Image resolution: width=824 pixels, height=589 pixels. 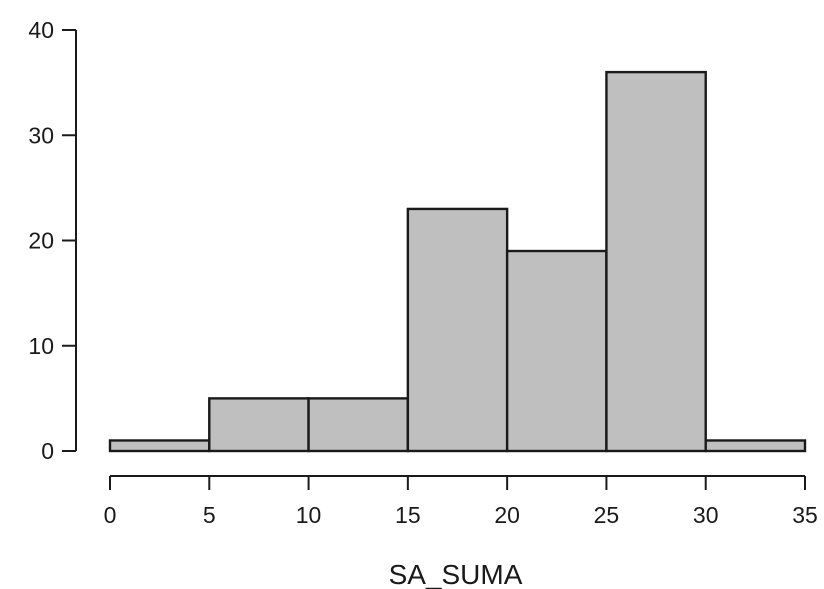 I want to click on x-tick-label: 30, so click(x=706, y=515).